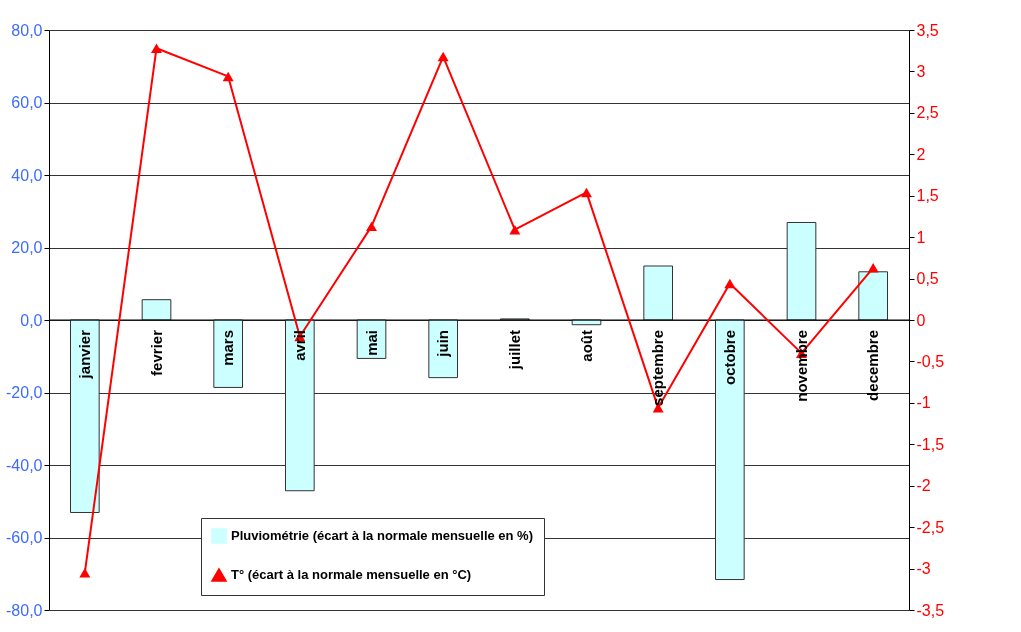 This screenshot has width=1021, height=632. I want to click on y2-tick-label: 0, so click(921, 320).